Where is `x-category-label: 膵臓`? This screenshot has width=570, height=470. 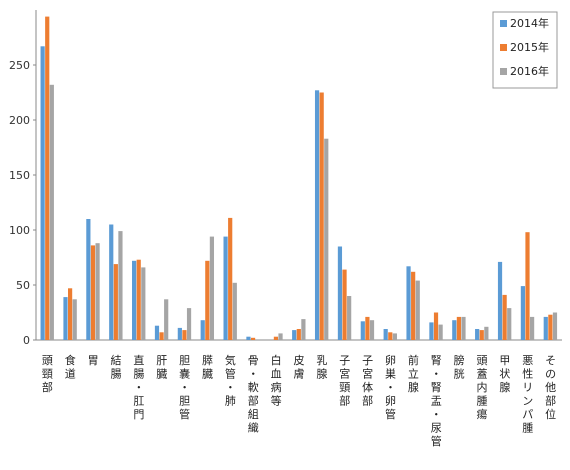
x-category-label: 膵臓 is located at coordinates (207, 367).